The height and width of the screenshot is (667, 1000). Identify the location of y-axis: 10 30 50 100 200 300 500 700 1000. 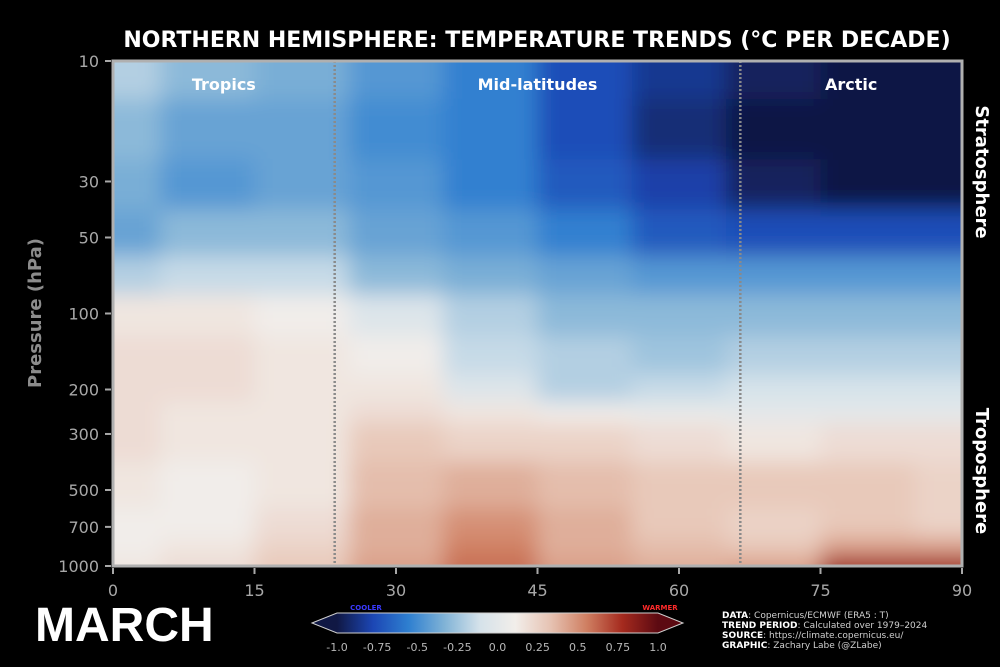
(84, 314).